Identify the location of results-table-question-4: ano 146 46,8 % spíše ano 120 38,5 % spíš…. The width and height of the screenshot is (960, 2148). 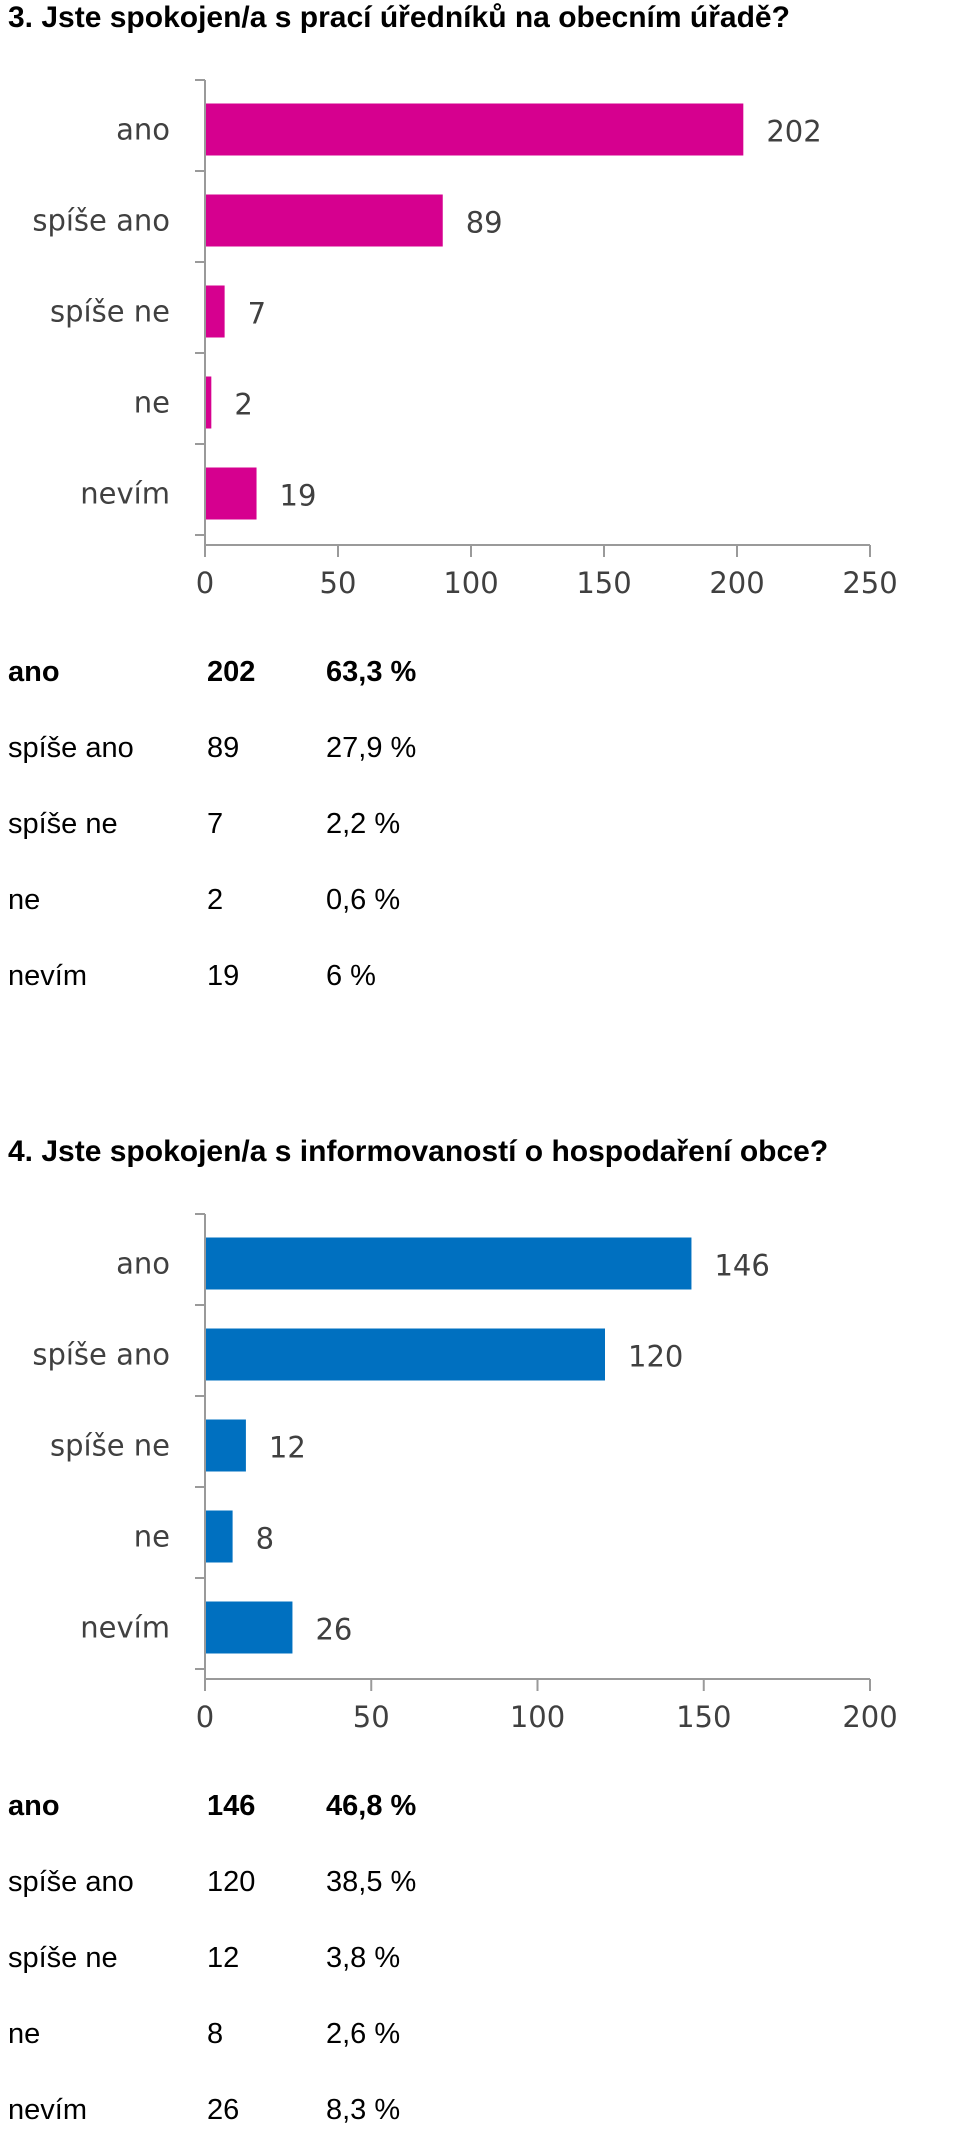
(267, 1958).